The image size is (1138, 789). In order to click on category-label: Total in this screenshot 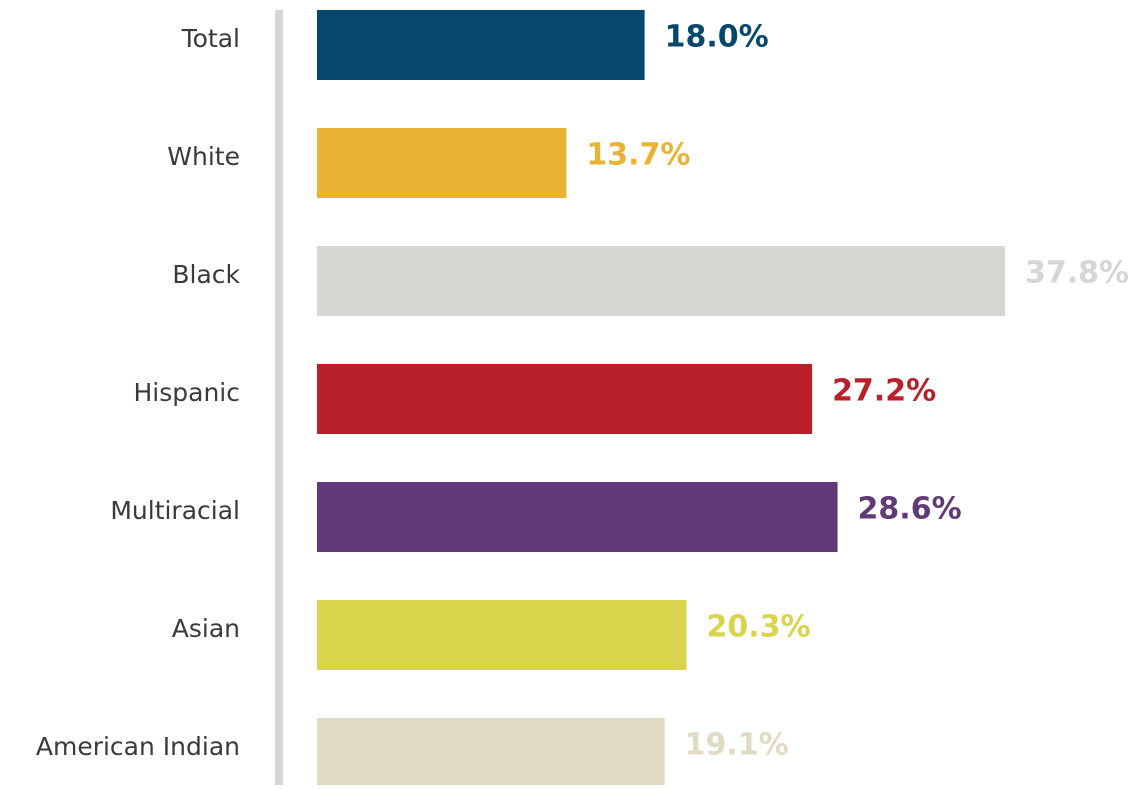, I will do `click(210, 38)`.